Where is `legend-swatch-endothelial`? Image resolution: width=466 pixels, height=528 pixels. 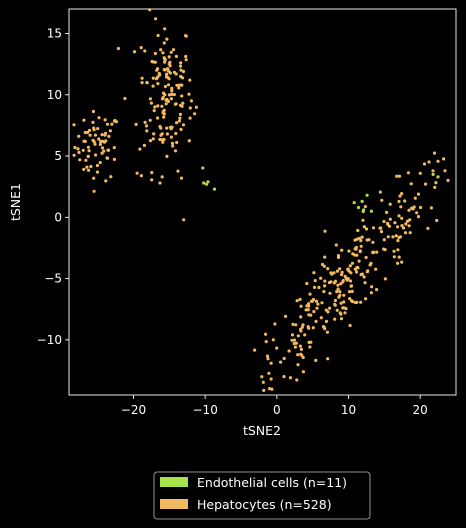 legend-swatch-endothelial is located at coordinates (174, 482).